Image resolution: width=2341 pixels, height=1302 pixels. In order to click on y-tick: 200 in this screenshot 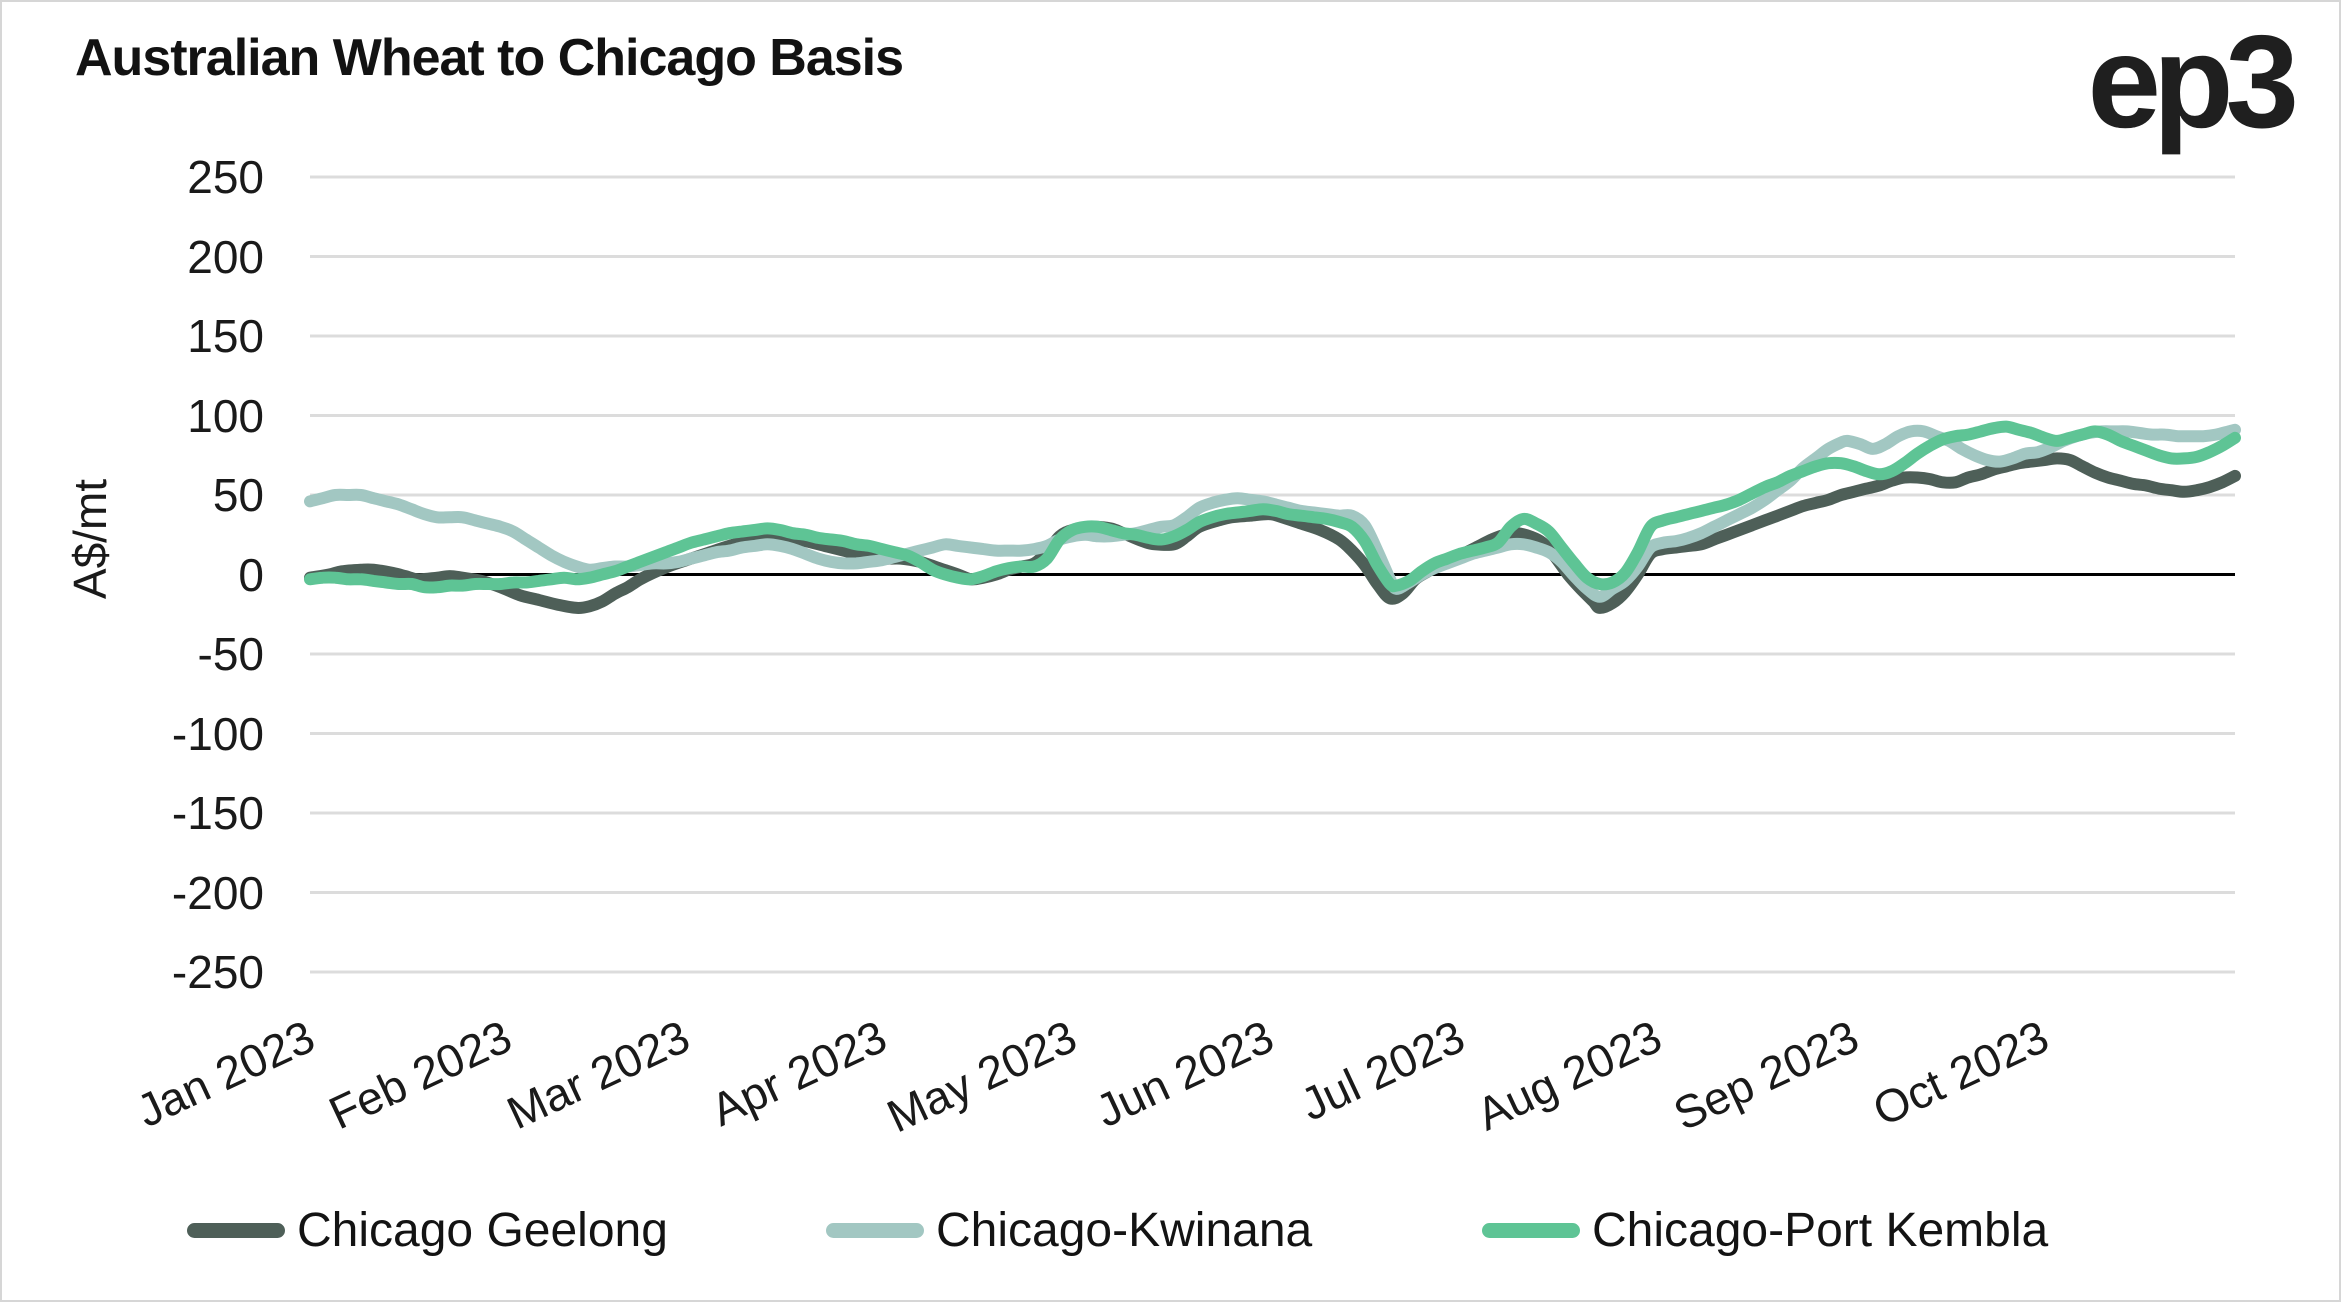, I will do `click(225, 257)`.